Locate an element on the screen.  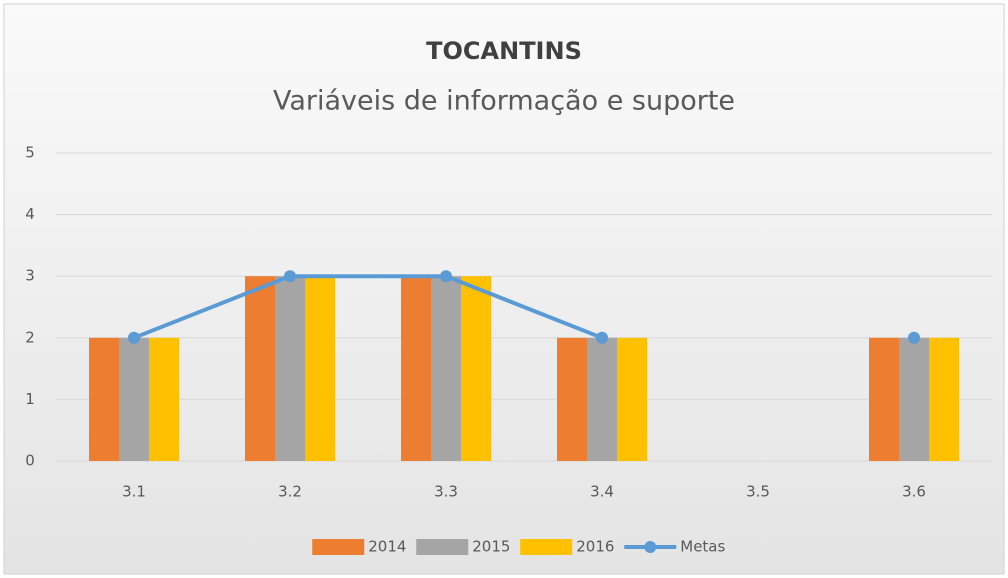
y-tick-label: 3 is located at coordinates (30, 276).